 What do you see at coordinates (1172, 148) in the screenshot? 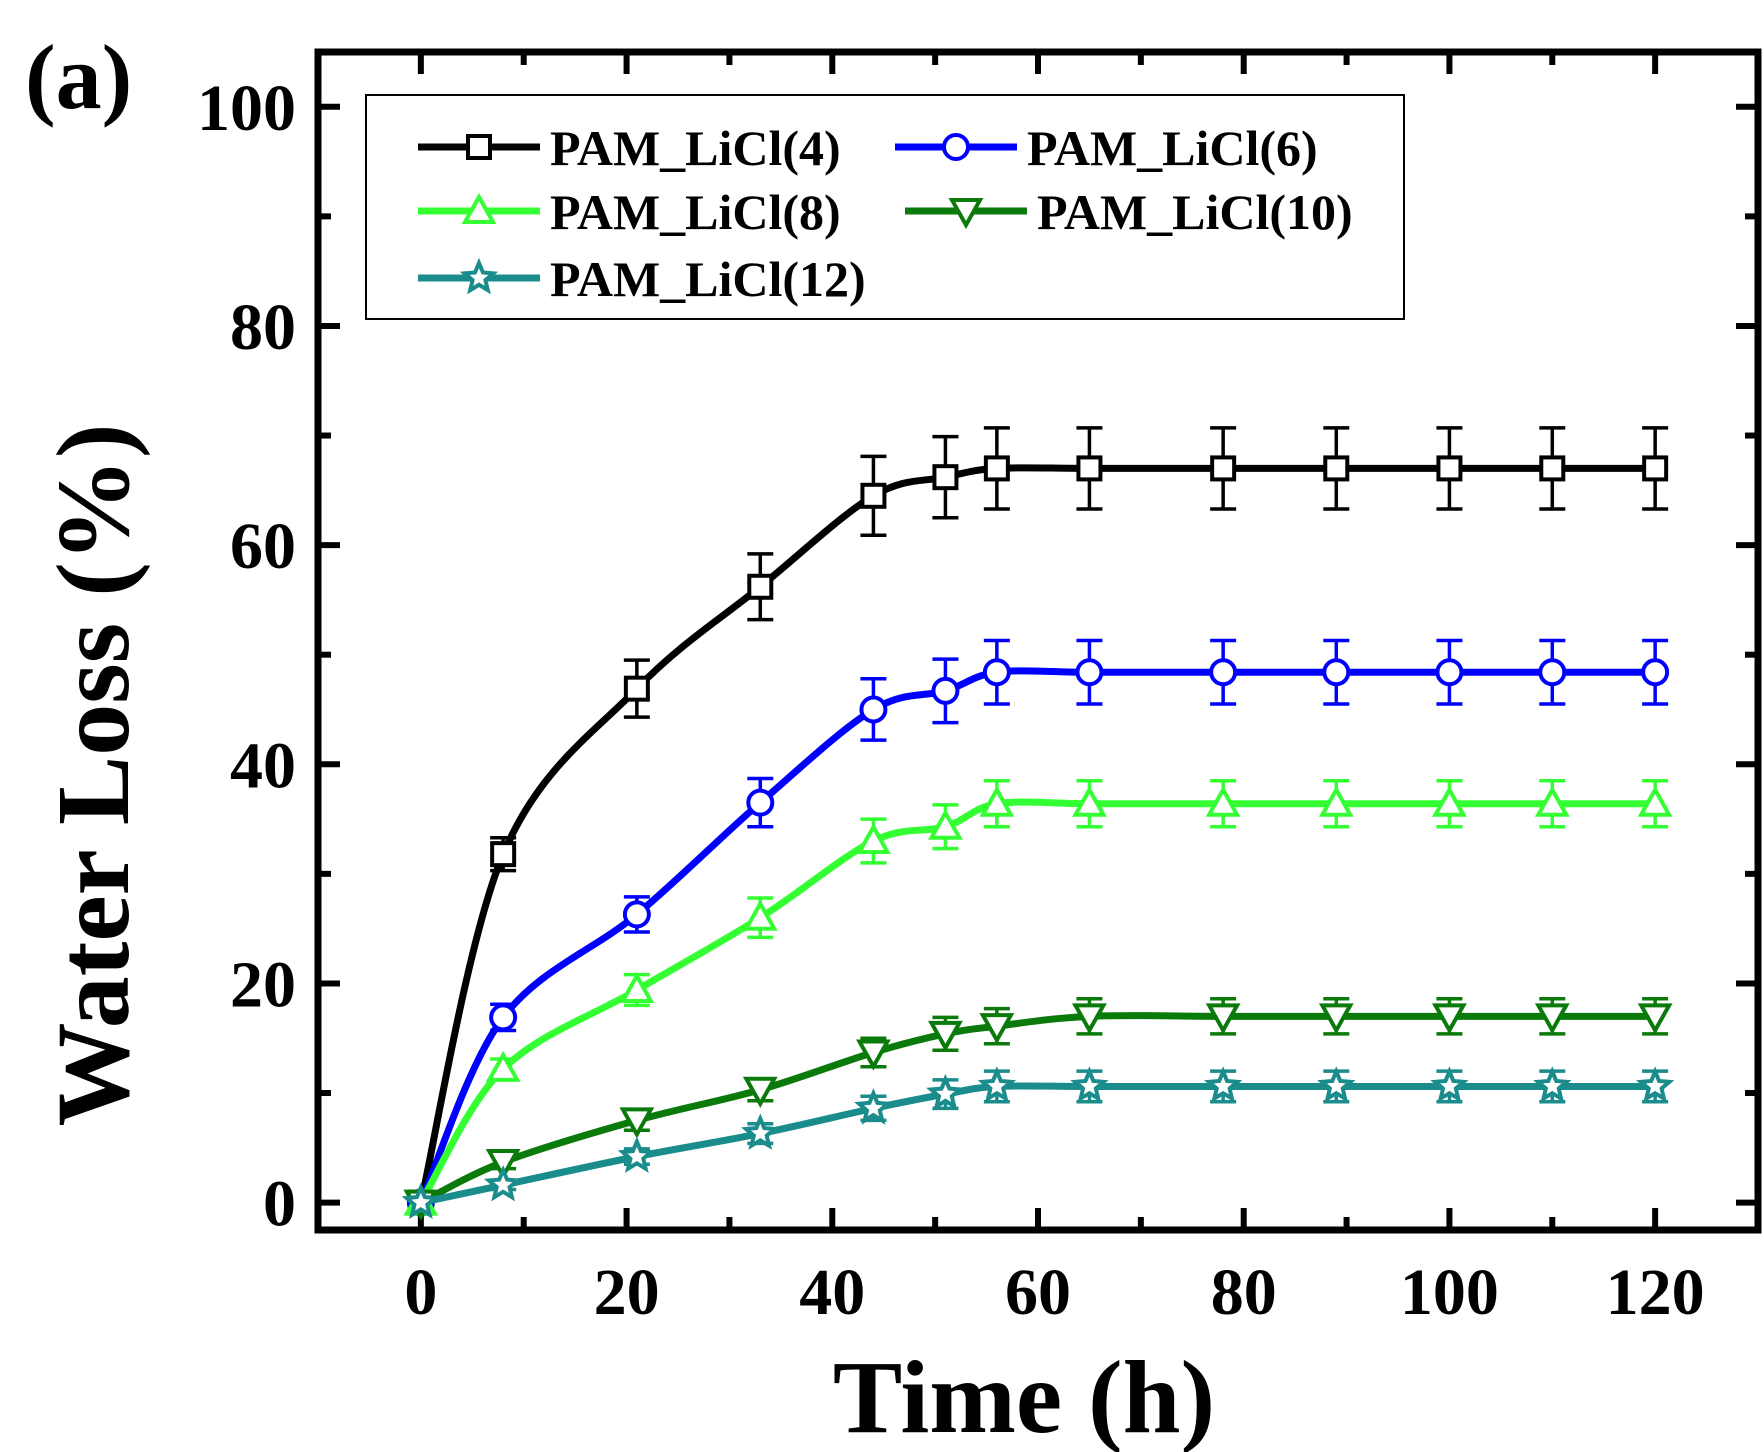
I see `legend-label: PAM_LiCl(6)` at bounding box center [1172, 148].